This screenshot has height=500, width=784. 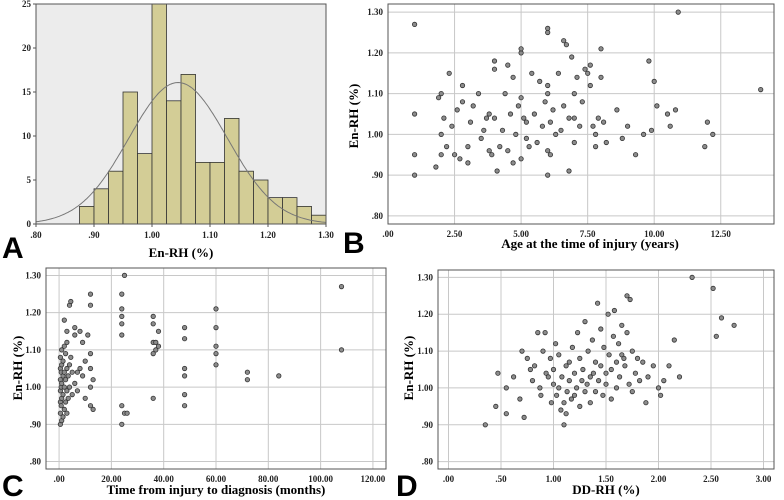 What do you see at coordinates (425, 314) in the screenshot?
I see `y-tick-label: 1.20` at bounding box center [425, 314].